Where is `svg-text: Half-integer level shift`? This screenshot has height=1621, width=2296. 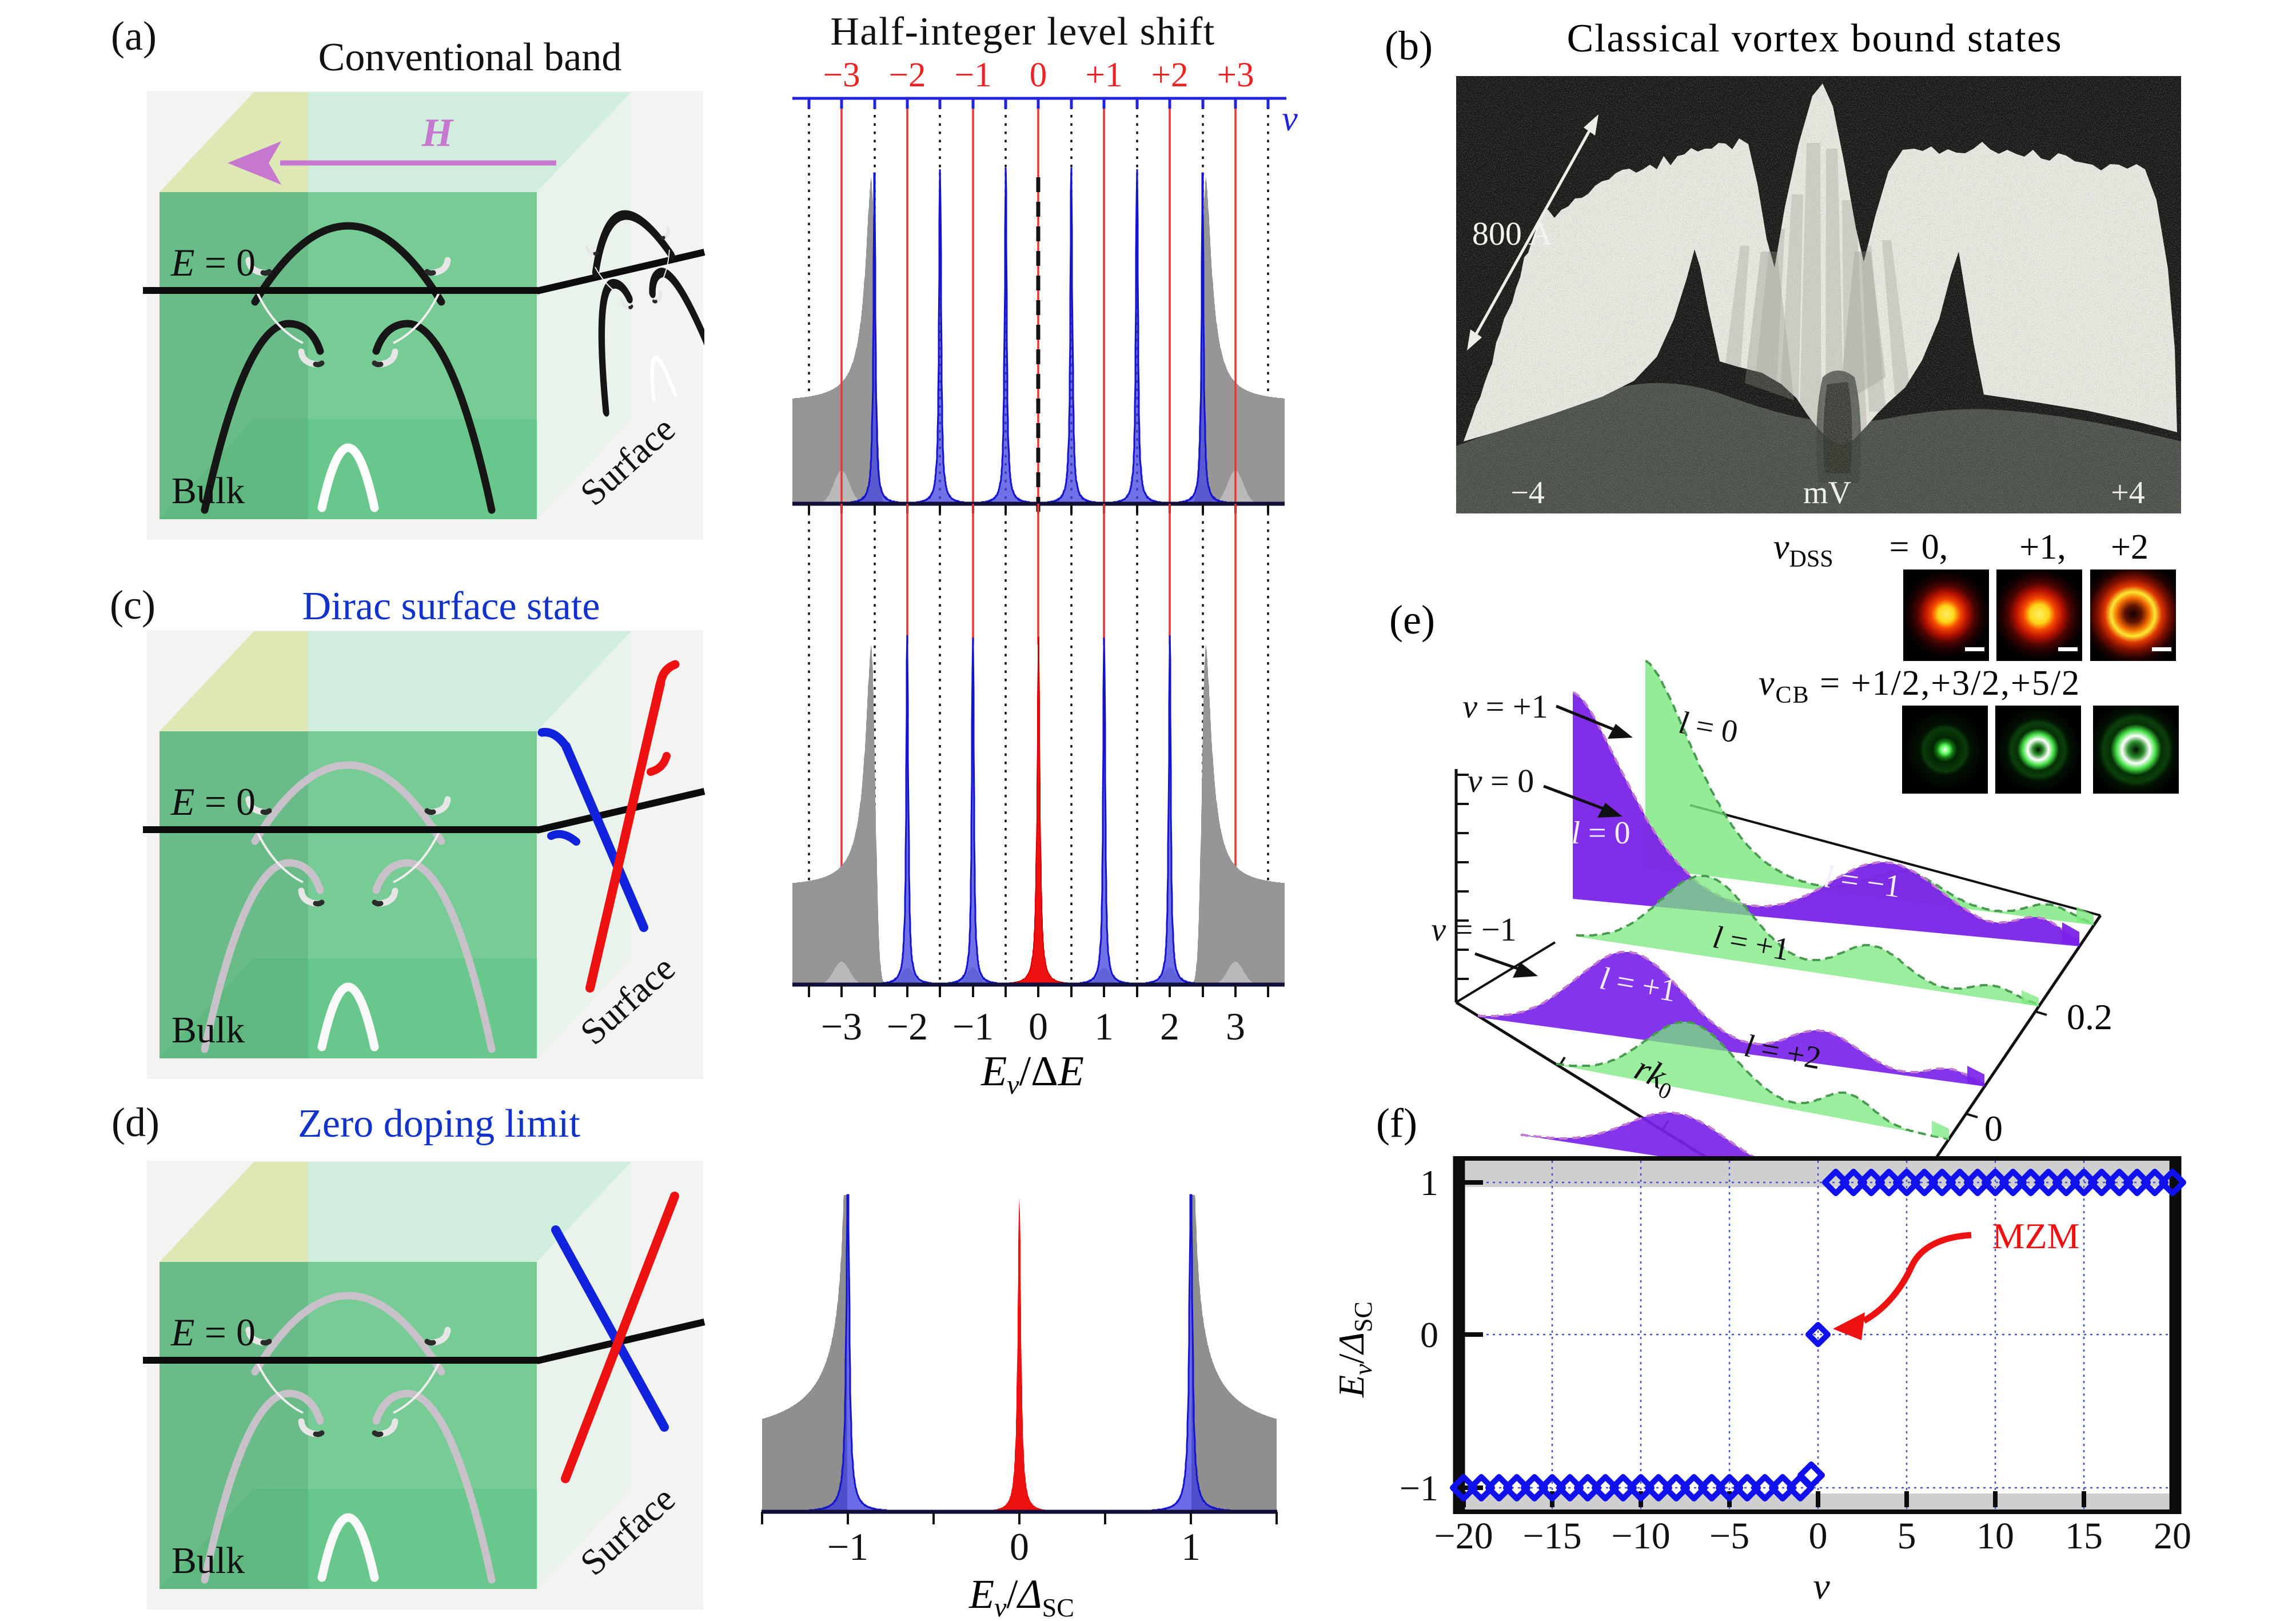
svg-text: Half-integer level shift is located at coordinates (1023, 32).